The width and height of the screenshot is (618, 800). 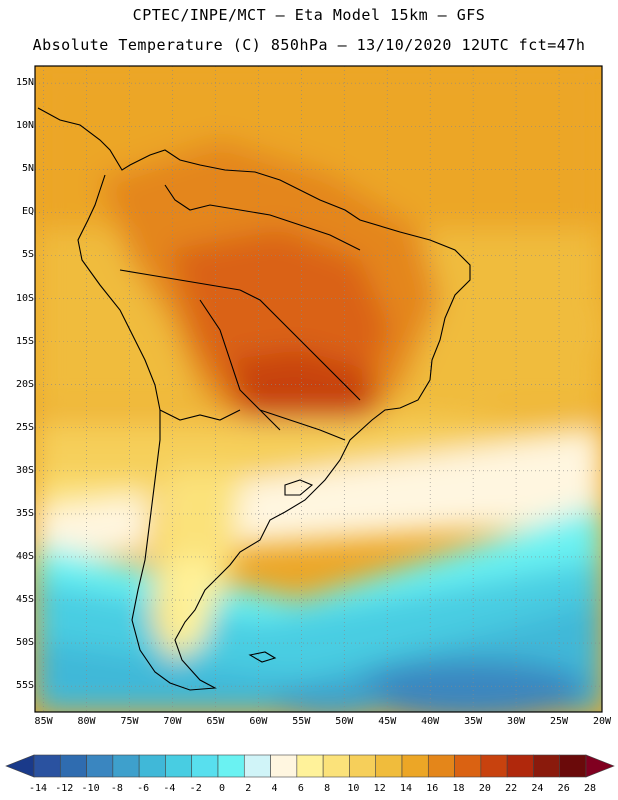 I want to click on lat-tick-label: 45S, so click(x=24, y=600).